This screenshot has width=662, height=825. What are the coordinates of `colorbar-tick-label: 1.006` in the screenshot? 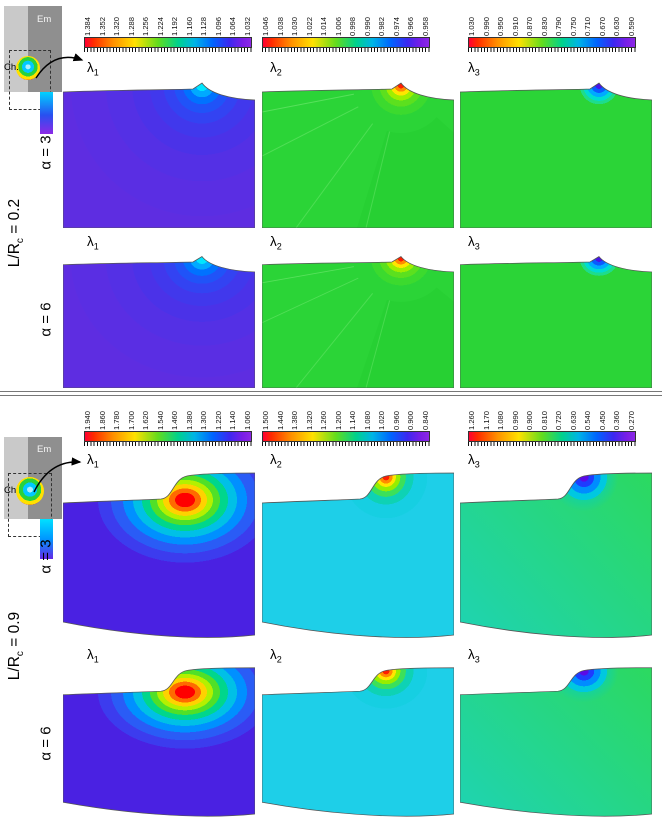 It's located at (338, 26).